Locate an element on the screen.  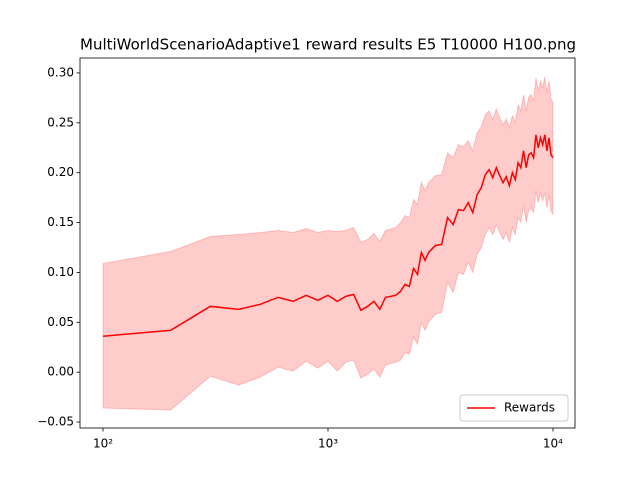
y-tick-label: −0.05 is located at coordinates (55, 422).